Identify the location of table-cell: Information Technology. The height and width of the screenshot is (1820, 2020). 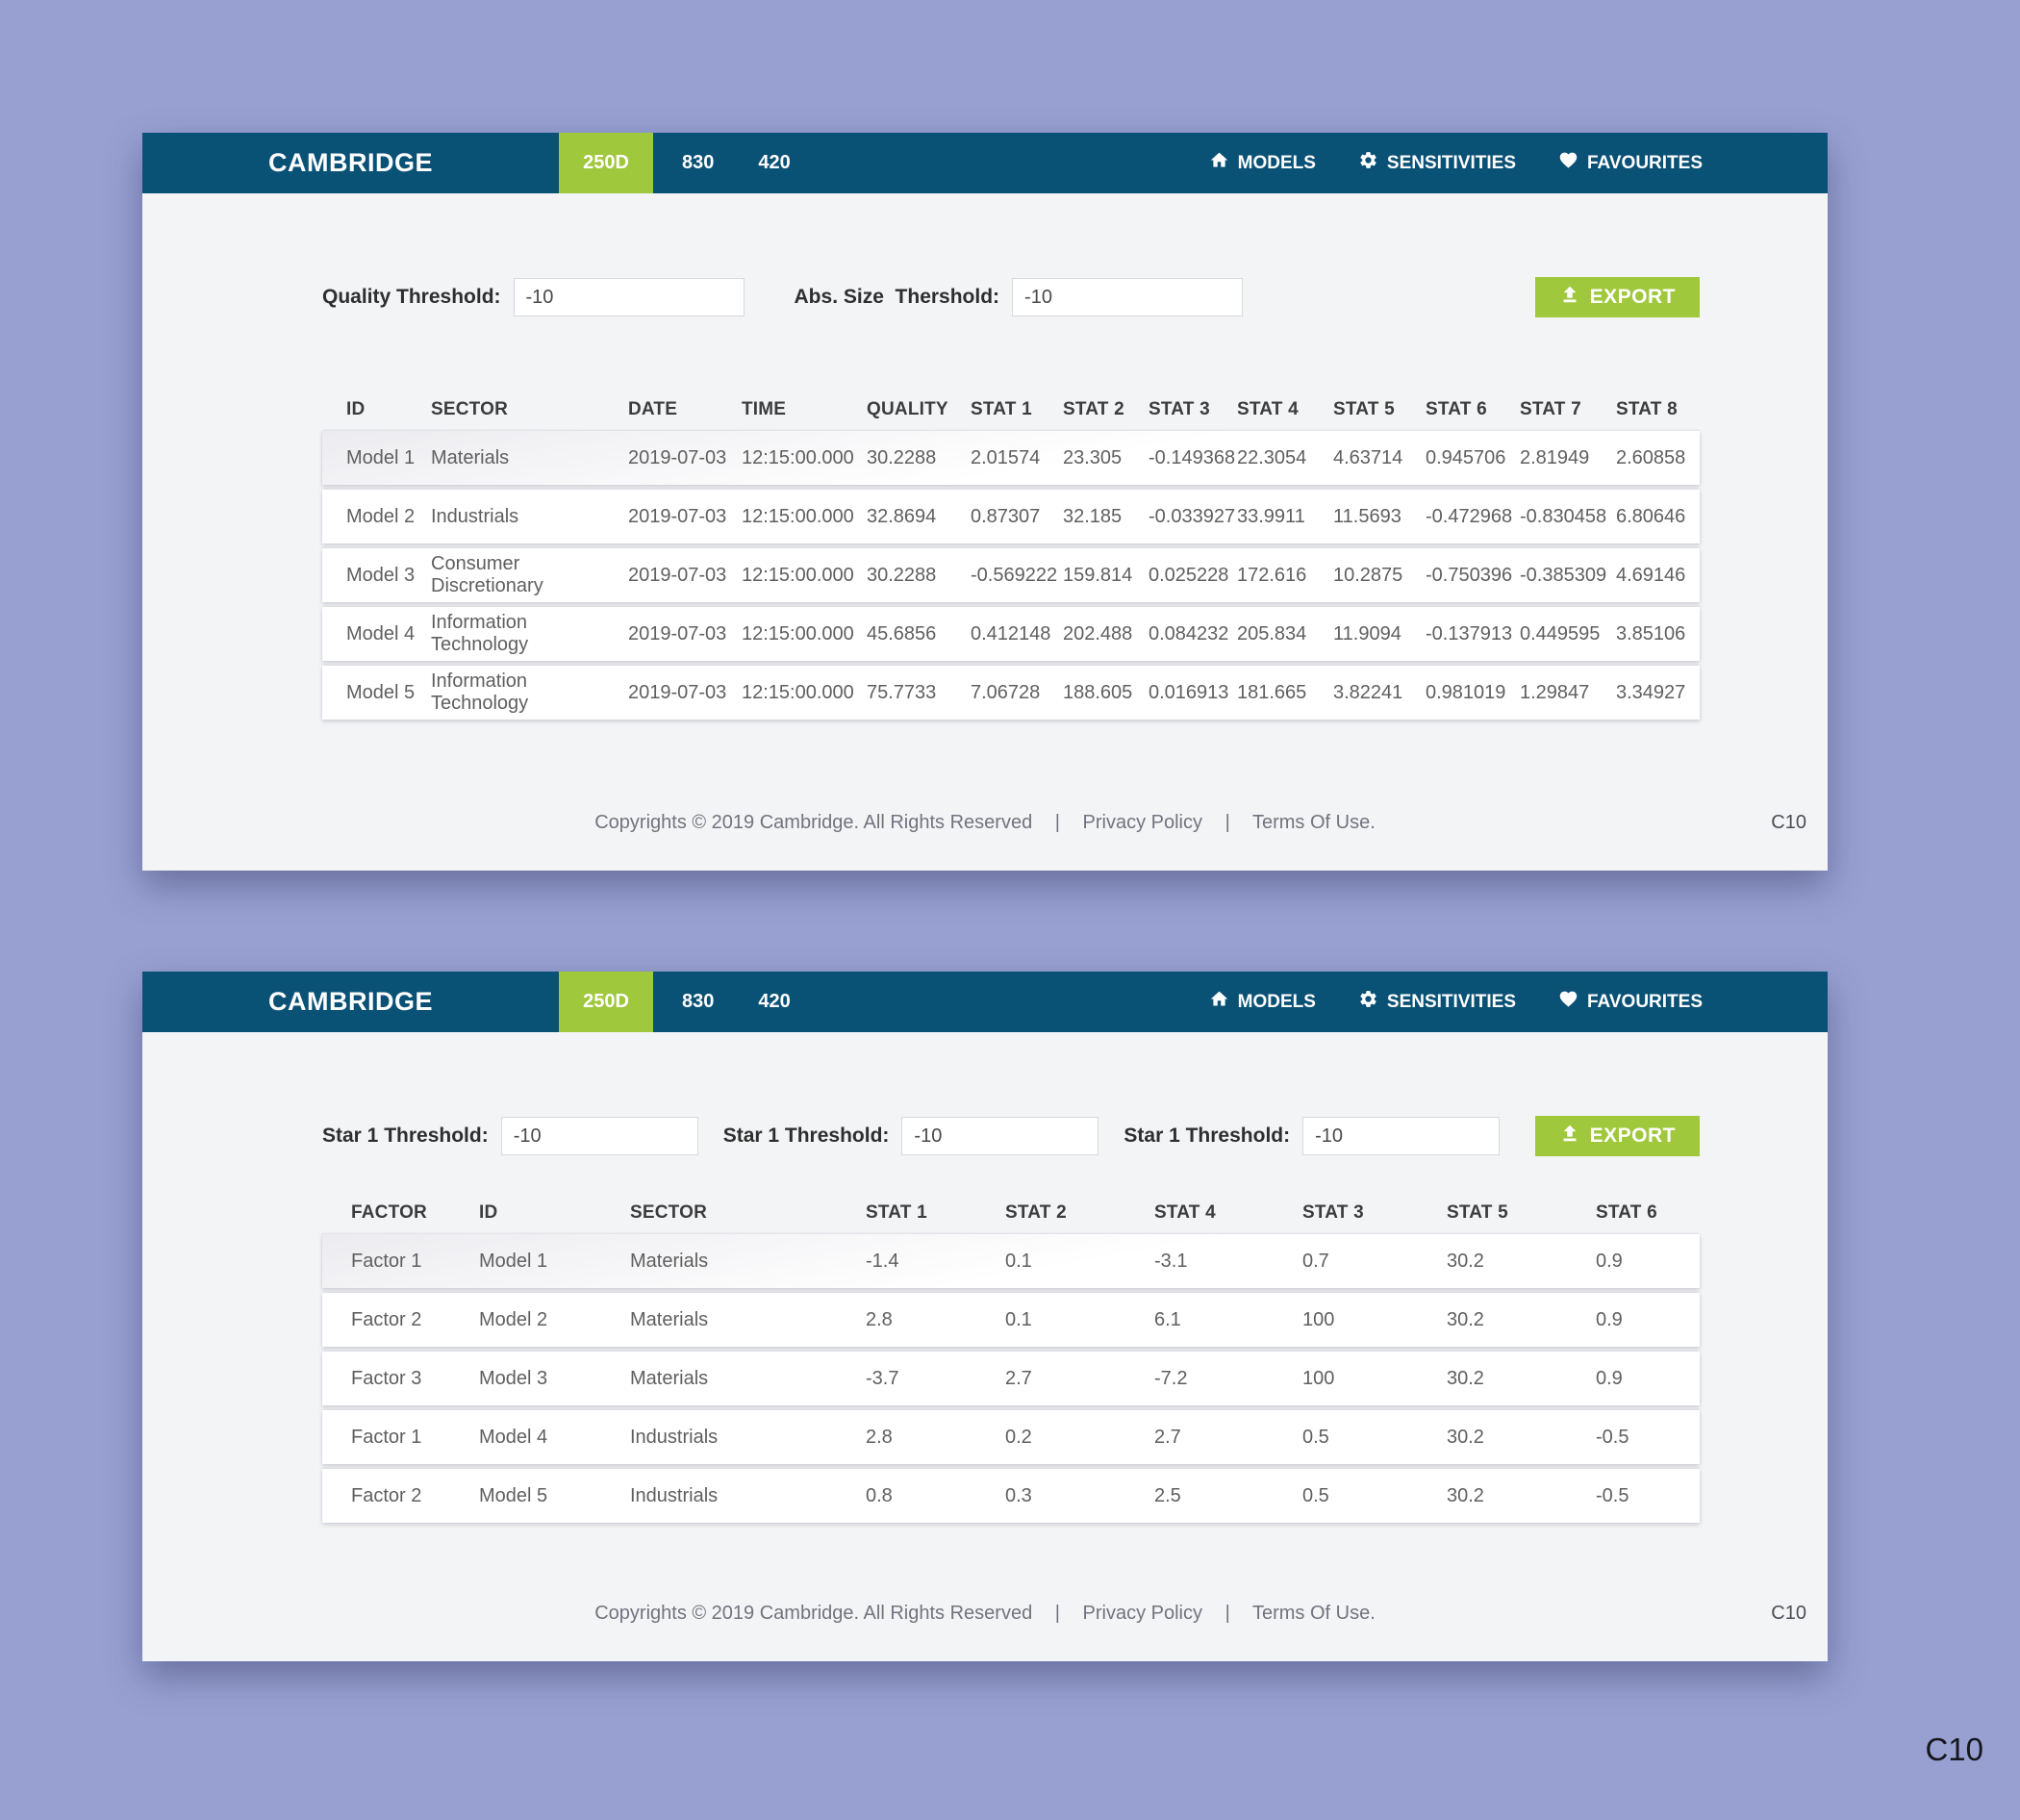
(480, 692).